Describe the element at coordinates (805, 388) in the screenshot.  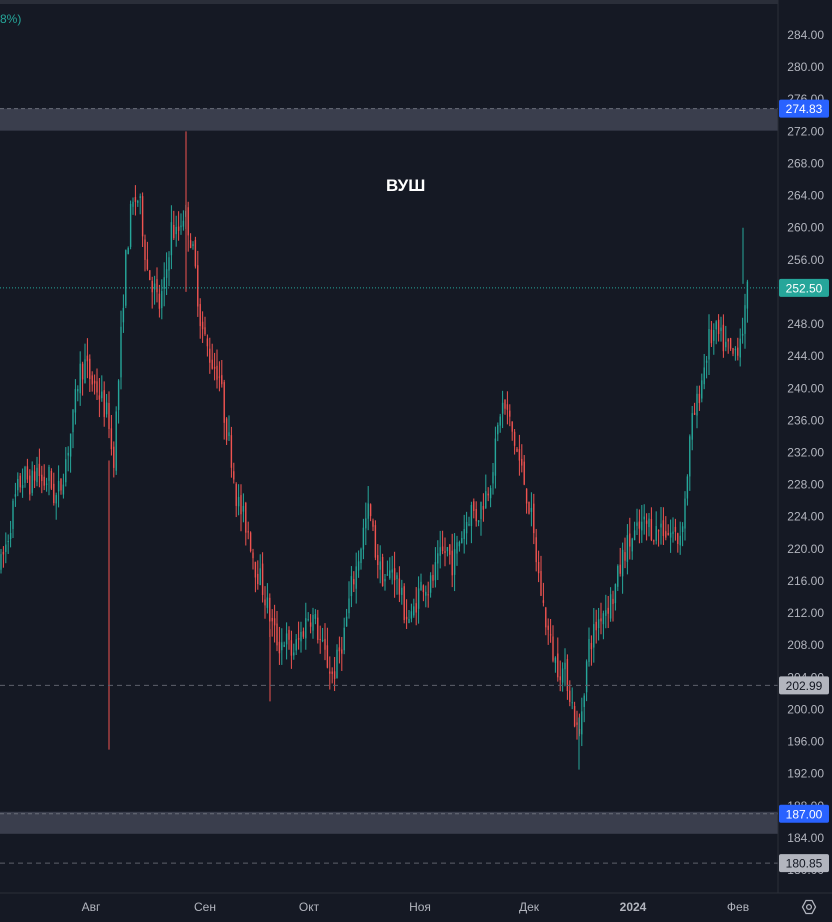
I see `y-tick-label: 240.00` at that location.